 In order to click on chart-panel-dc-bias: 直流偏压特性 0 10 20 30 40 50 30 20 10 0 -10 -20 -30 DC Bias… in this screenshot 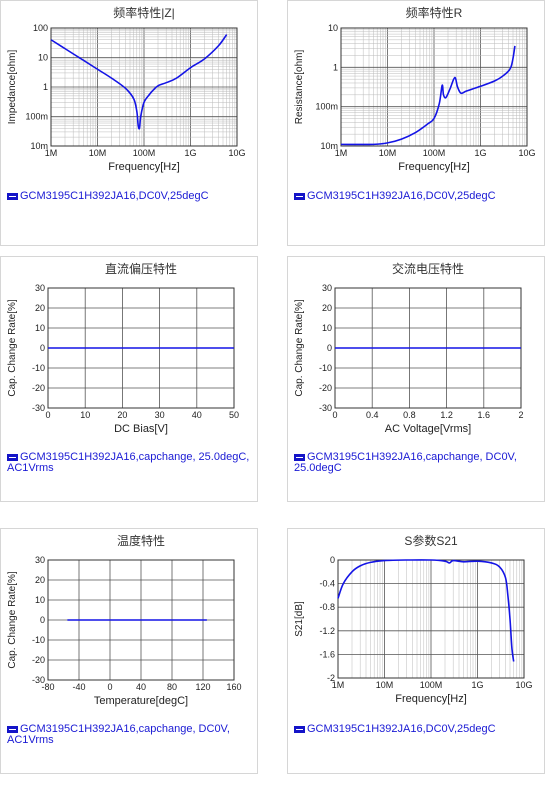, I will do `click(129, 379)`.